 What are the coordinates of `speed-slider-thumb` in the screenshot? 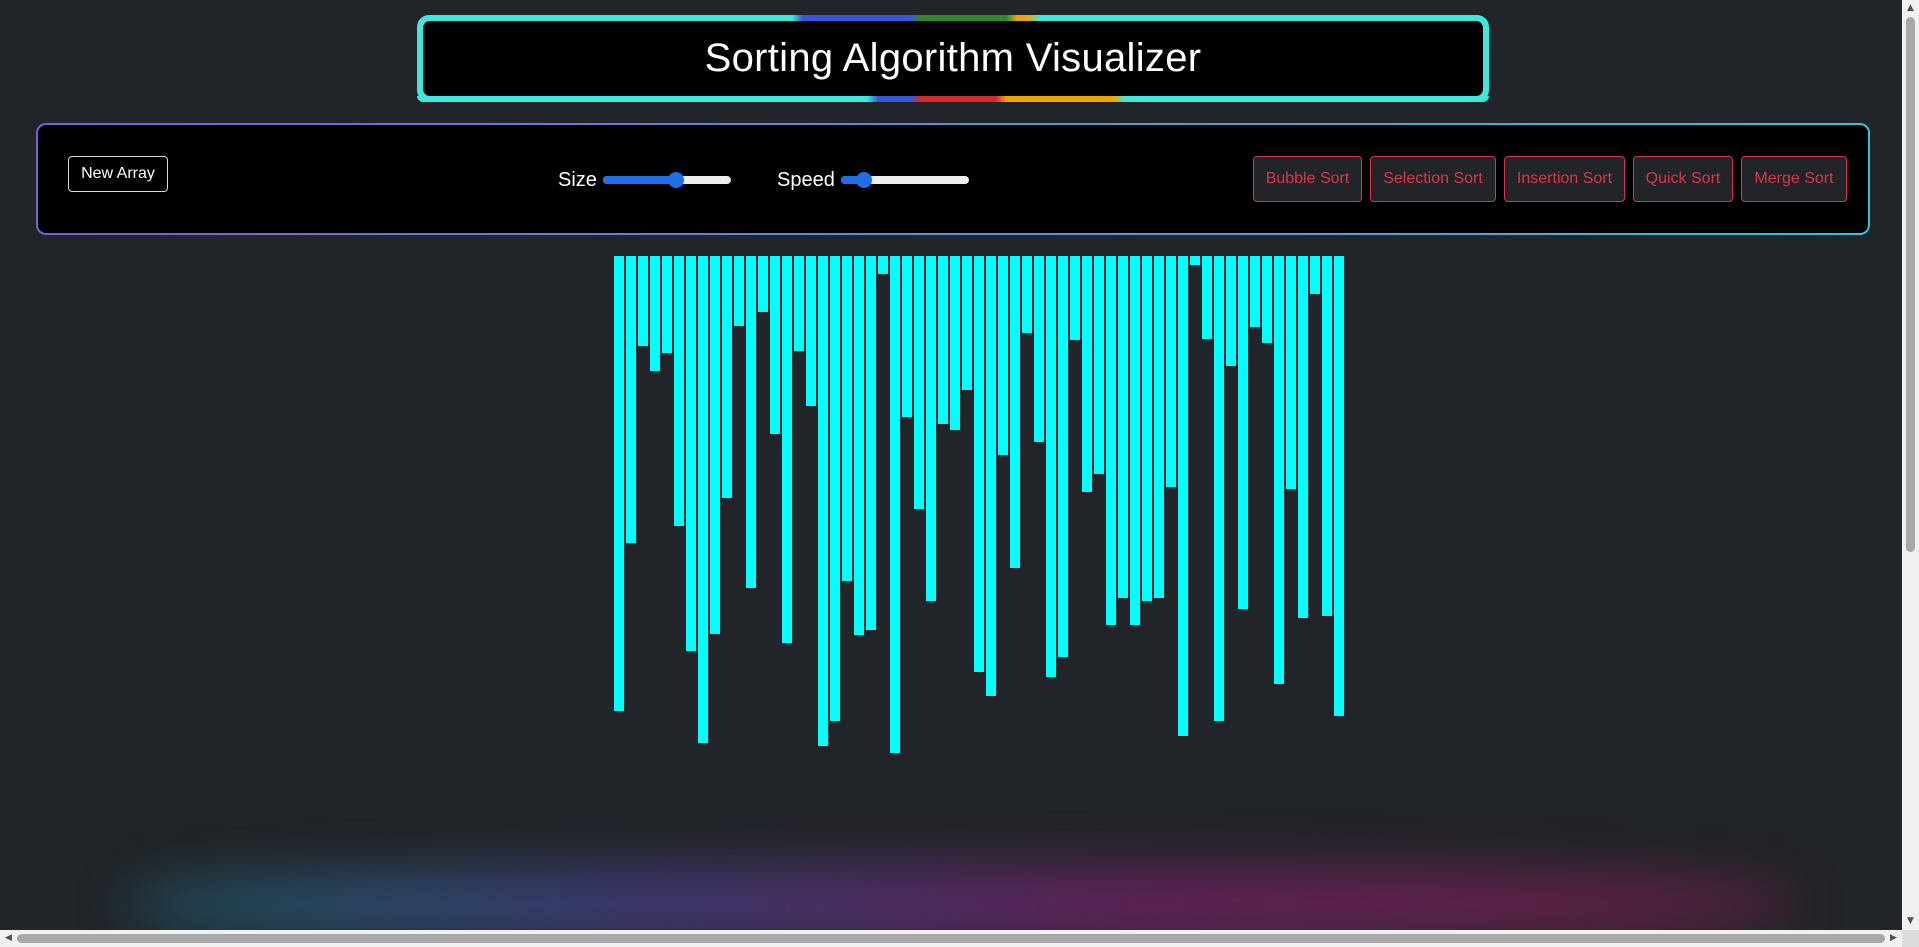 It's located at (863, 180).